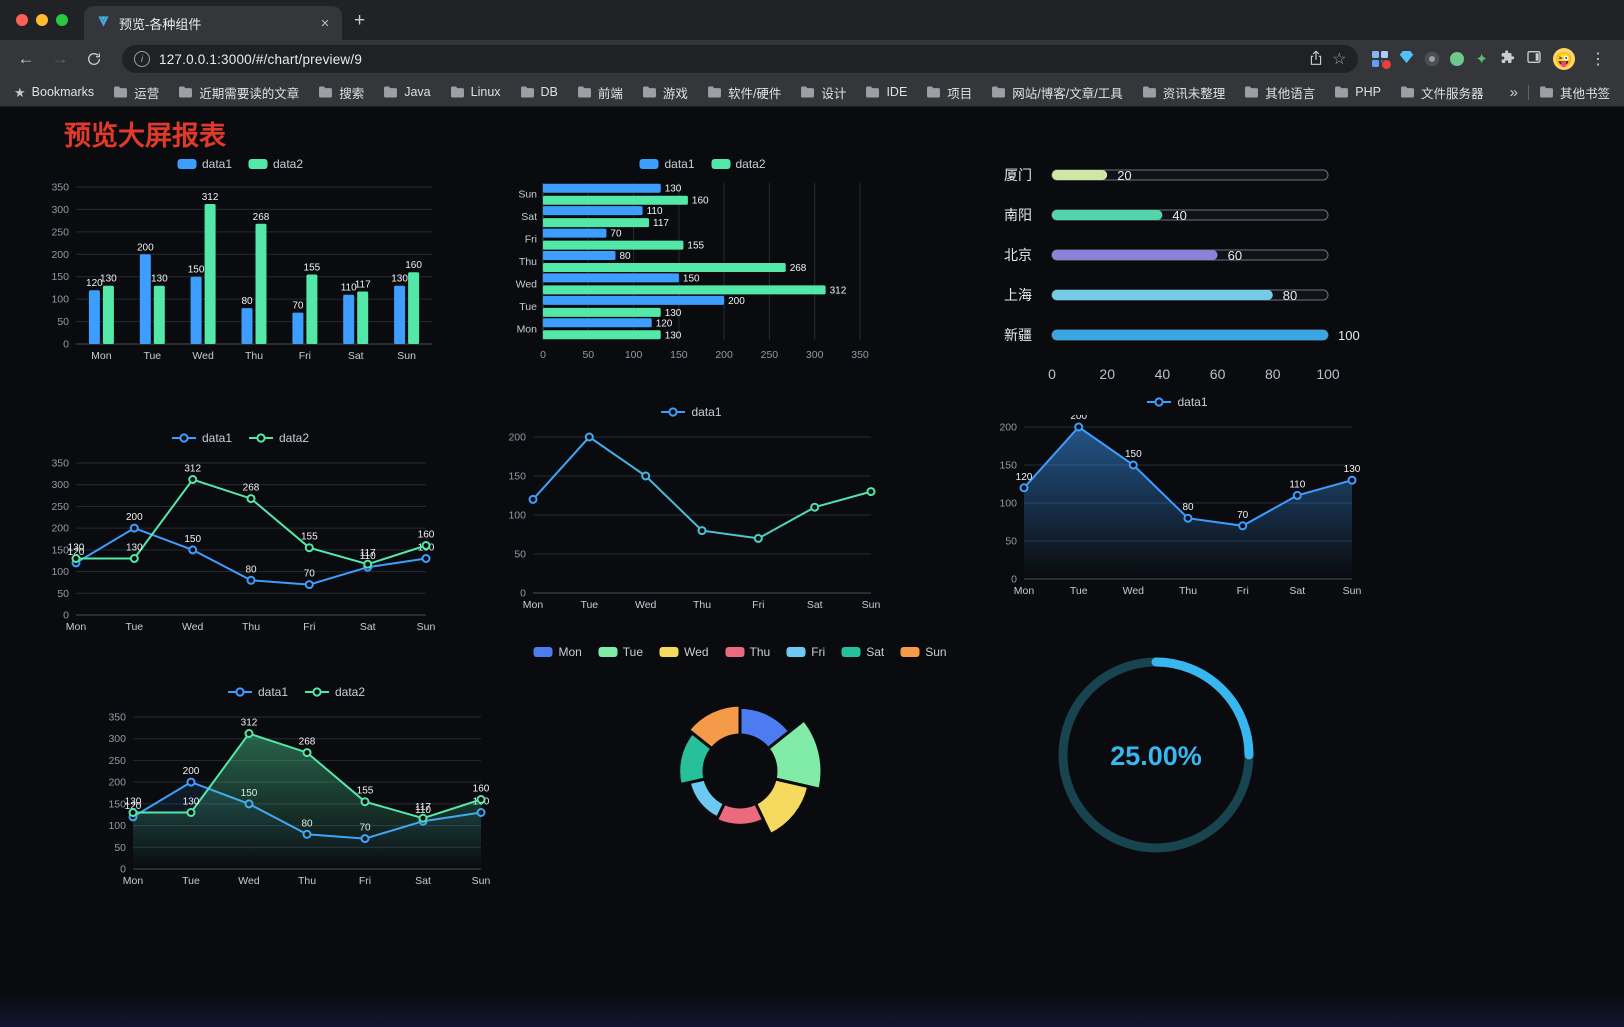  Describe the element at coordinates (312, 268) in the screenshot. I see `svg-text: 155` at that location.